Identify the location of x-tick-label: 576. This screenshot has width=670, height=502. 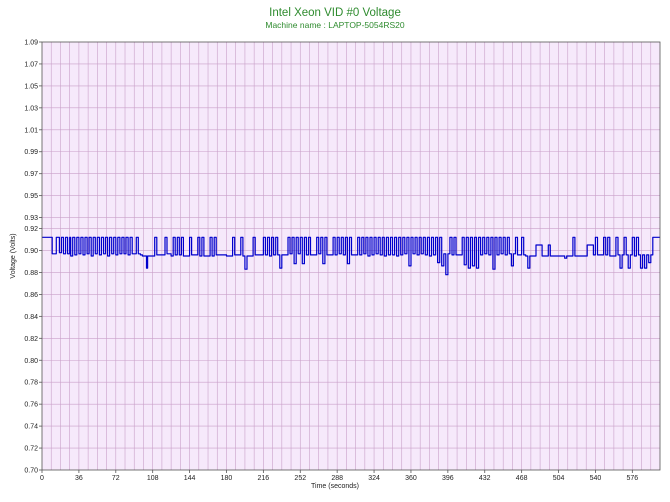
(632, 478).